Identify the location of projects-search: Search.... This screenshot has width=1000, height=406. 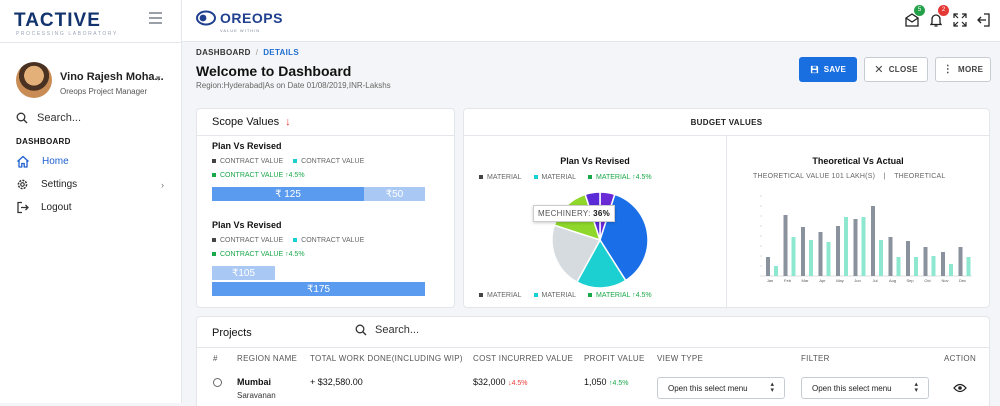
(387, 330).